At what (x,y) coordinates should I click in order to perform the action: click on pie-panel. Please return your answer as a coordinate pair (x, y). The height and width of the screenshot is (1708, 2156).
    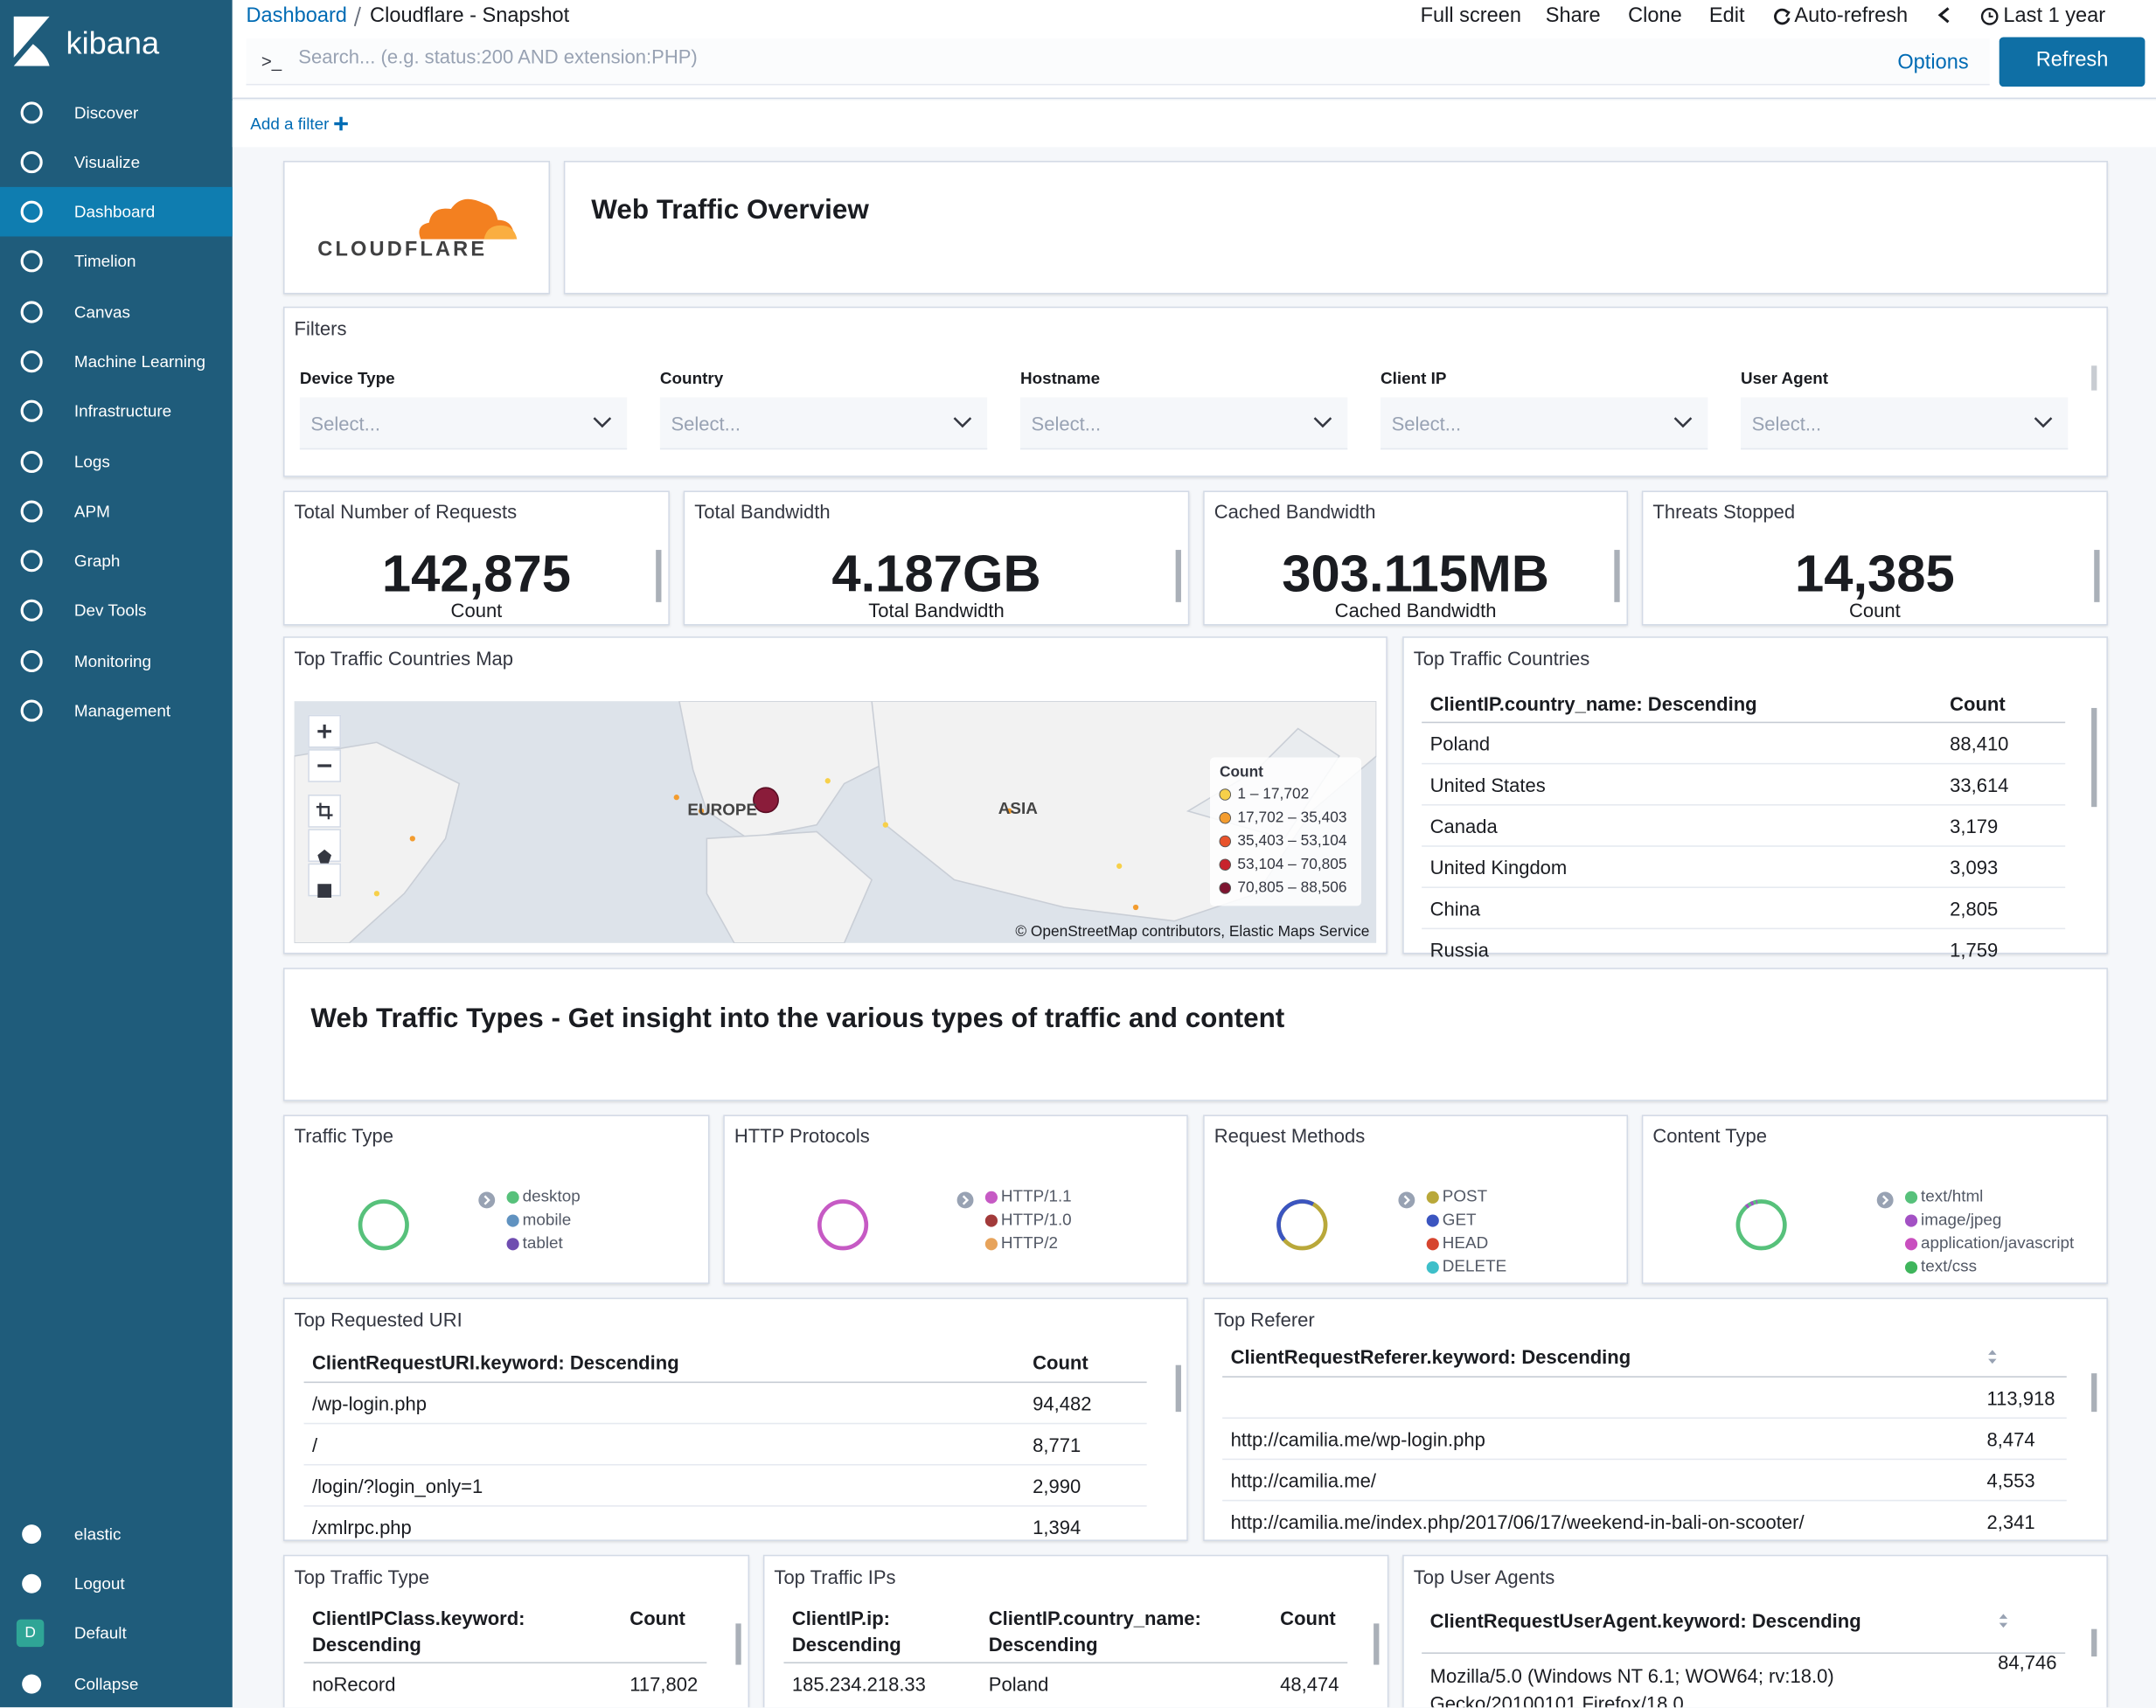
    Looking at the image, I should click on (1874, 1199).